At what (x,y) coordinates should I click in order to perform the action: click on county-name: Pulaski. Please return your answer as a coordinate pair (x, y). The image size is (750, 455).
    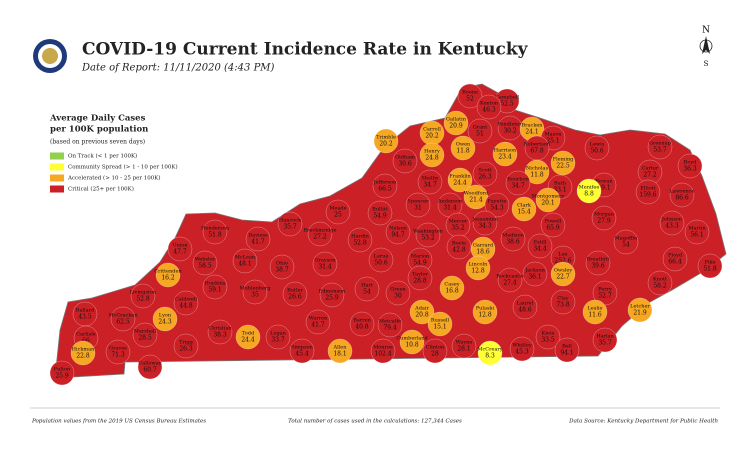
    Looking at the image, I should click on (485, 309).